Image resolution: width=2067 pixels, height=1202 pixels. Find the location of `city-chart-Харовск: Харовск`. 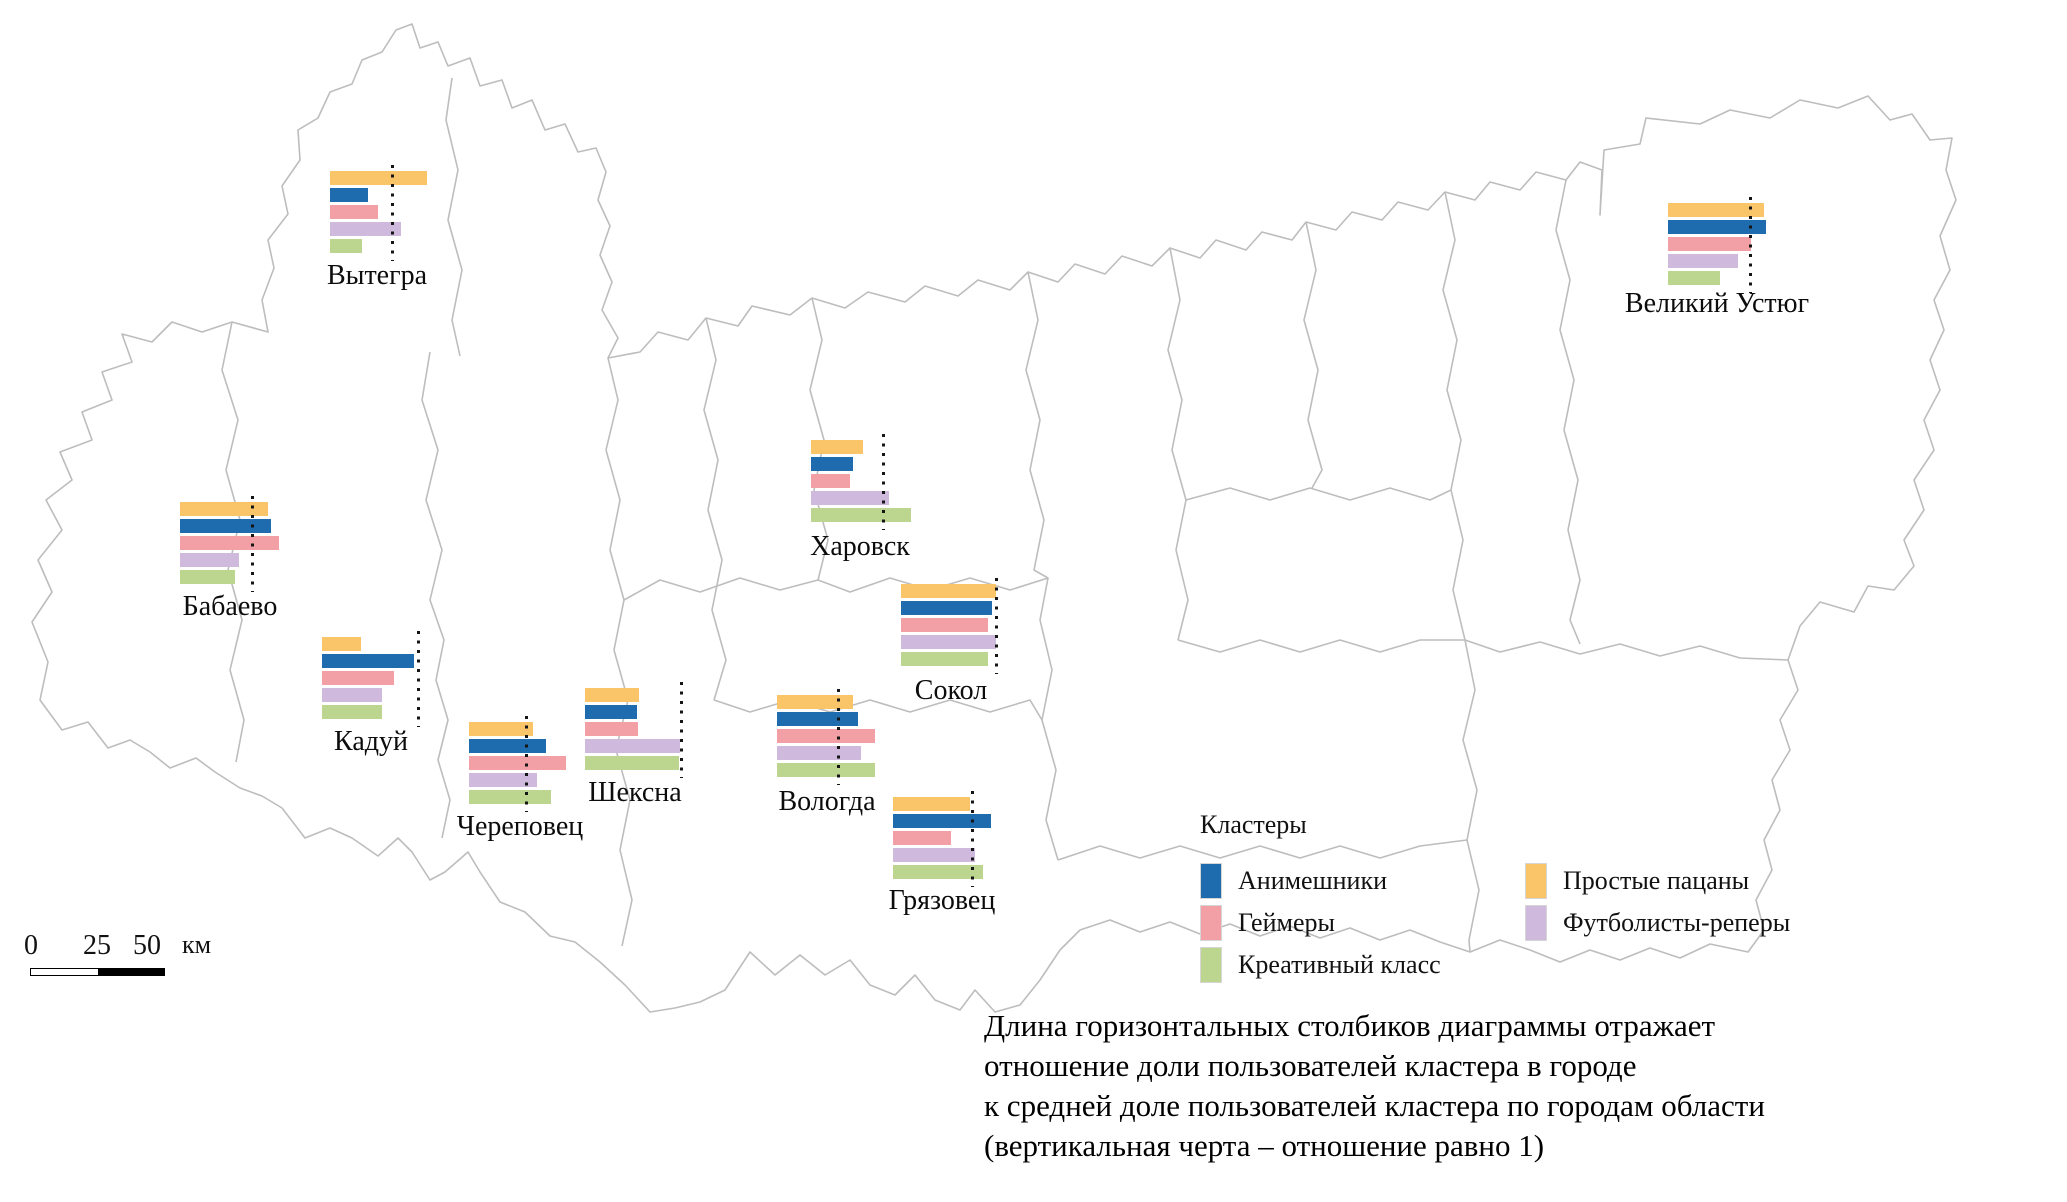

city-chart-Харовск: Харовск is located at coordinates (860, 498).